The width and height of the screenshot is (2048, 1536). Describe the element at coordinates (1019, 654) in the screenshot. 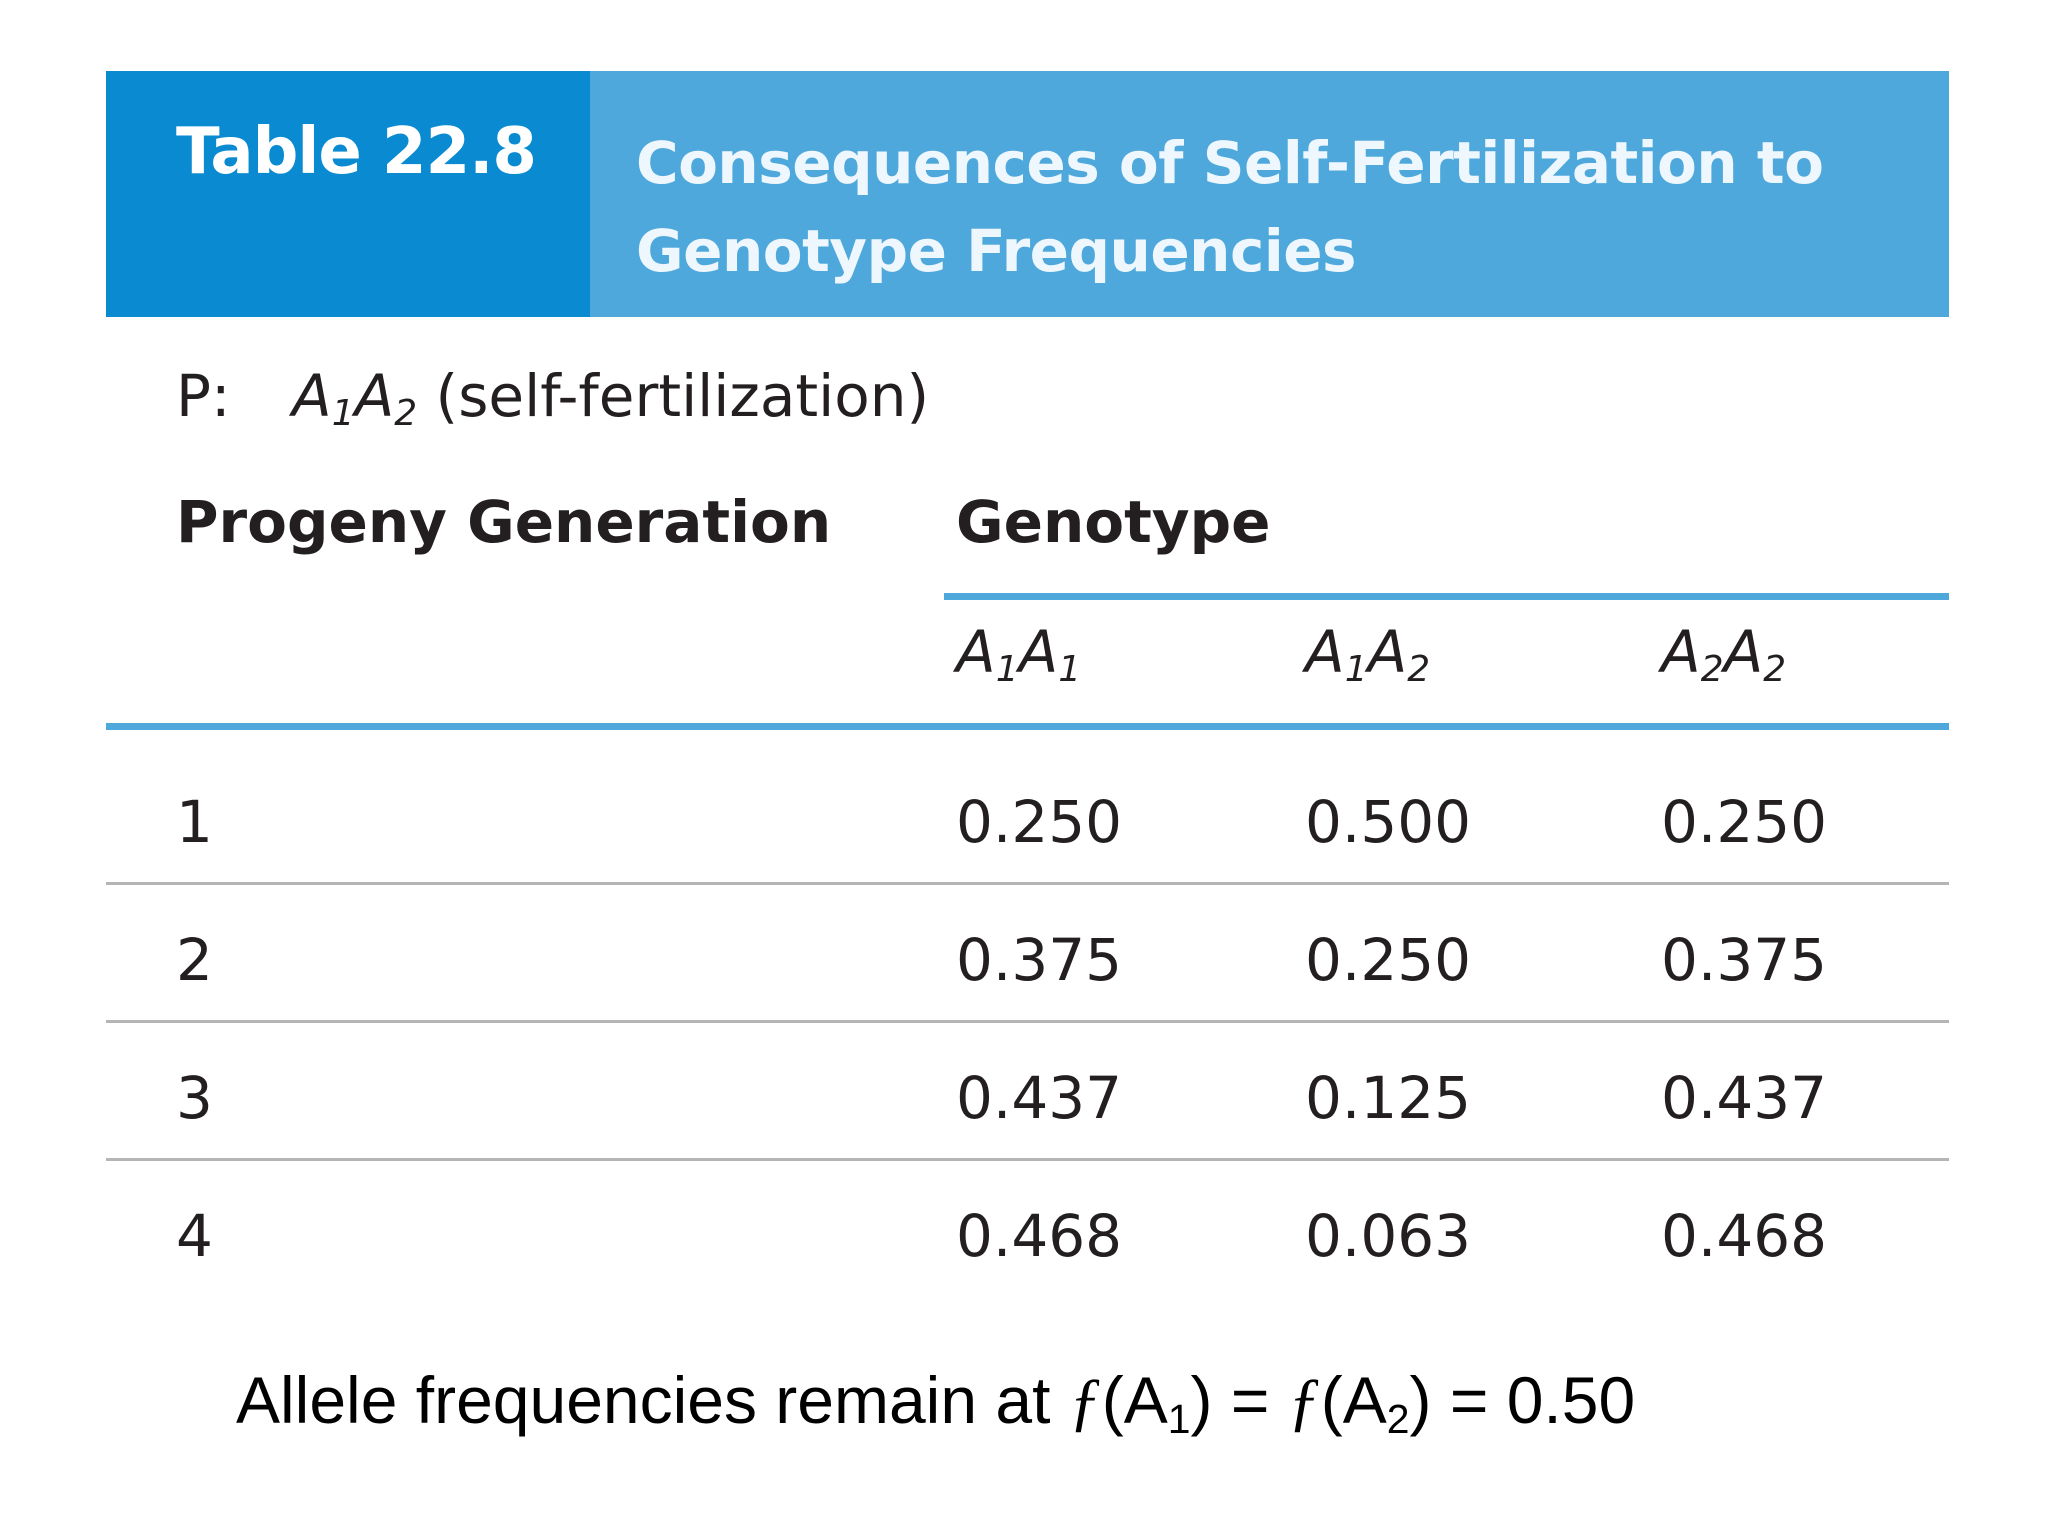

I see `genotype-column-a1a1: A1A1` at that location.